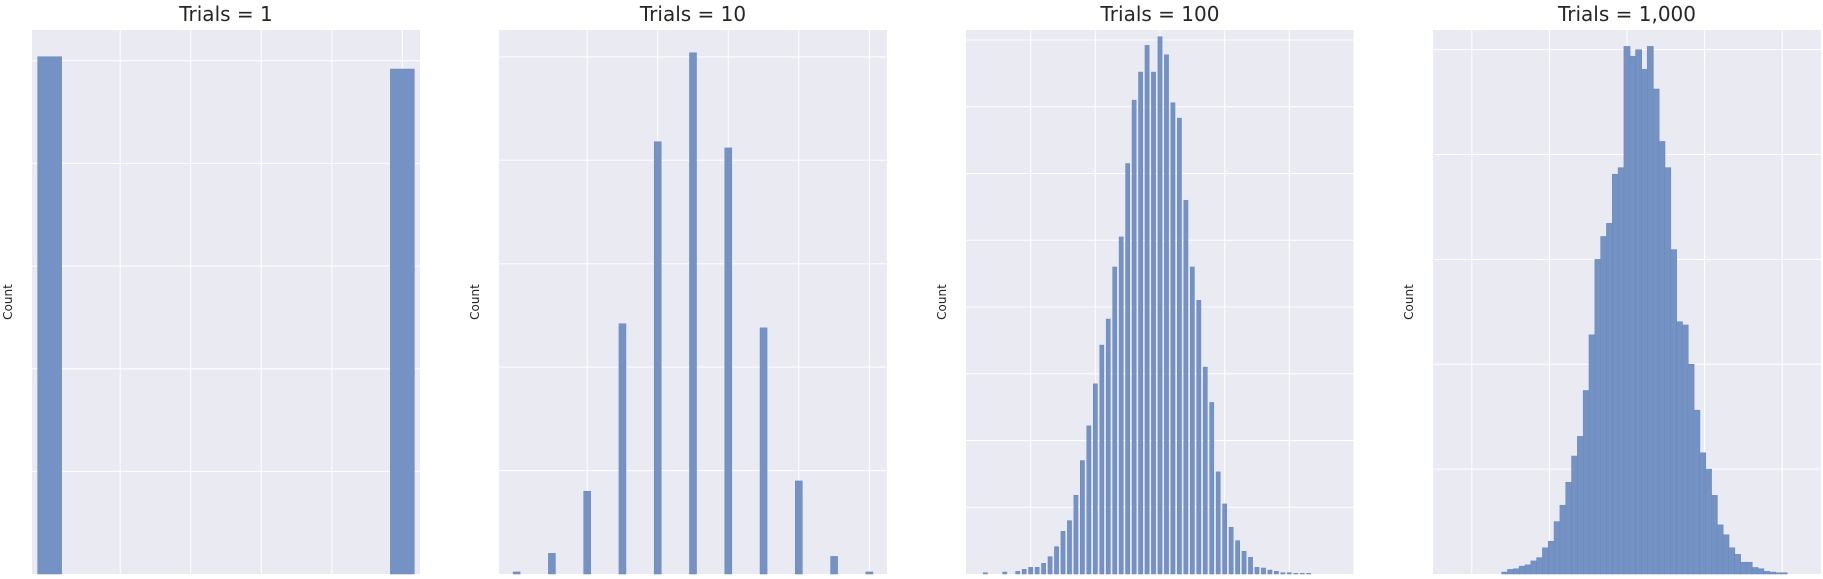 Image resolution: width=1823 pixels, height=579 pixels. Describe the element at coordinates (225, 14) in the screenshot. I see `panel-title: Trials = 1` at that location.